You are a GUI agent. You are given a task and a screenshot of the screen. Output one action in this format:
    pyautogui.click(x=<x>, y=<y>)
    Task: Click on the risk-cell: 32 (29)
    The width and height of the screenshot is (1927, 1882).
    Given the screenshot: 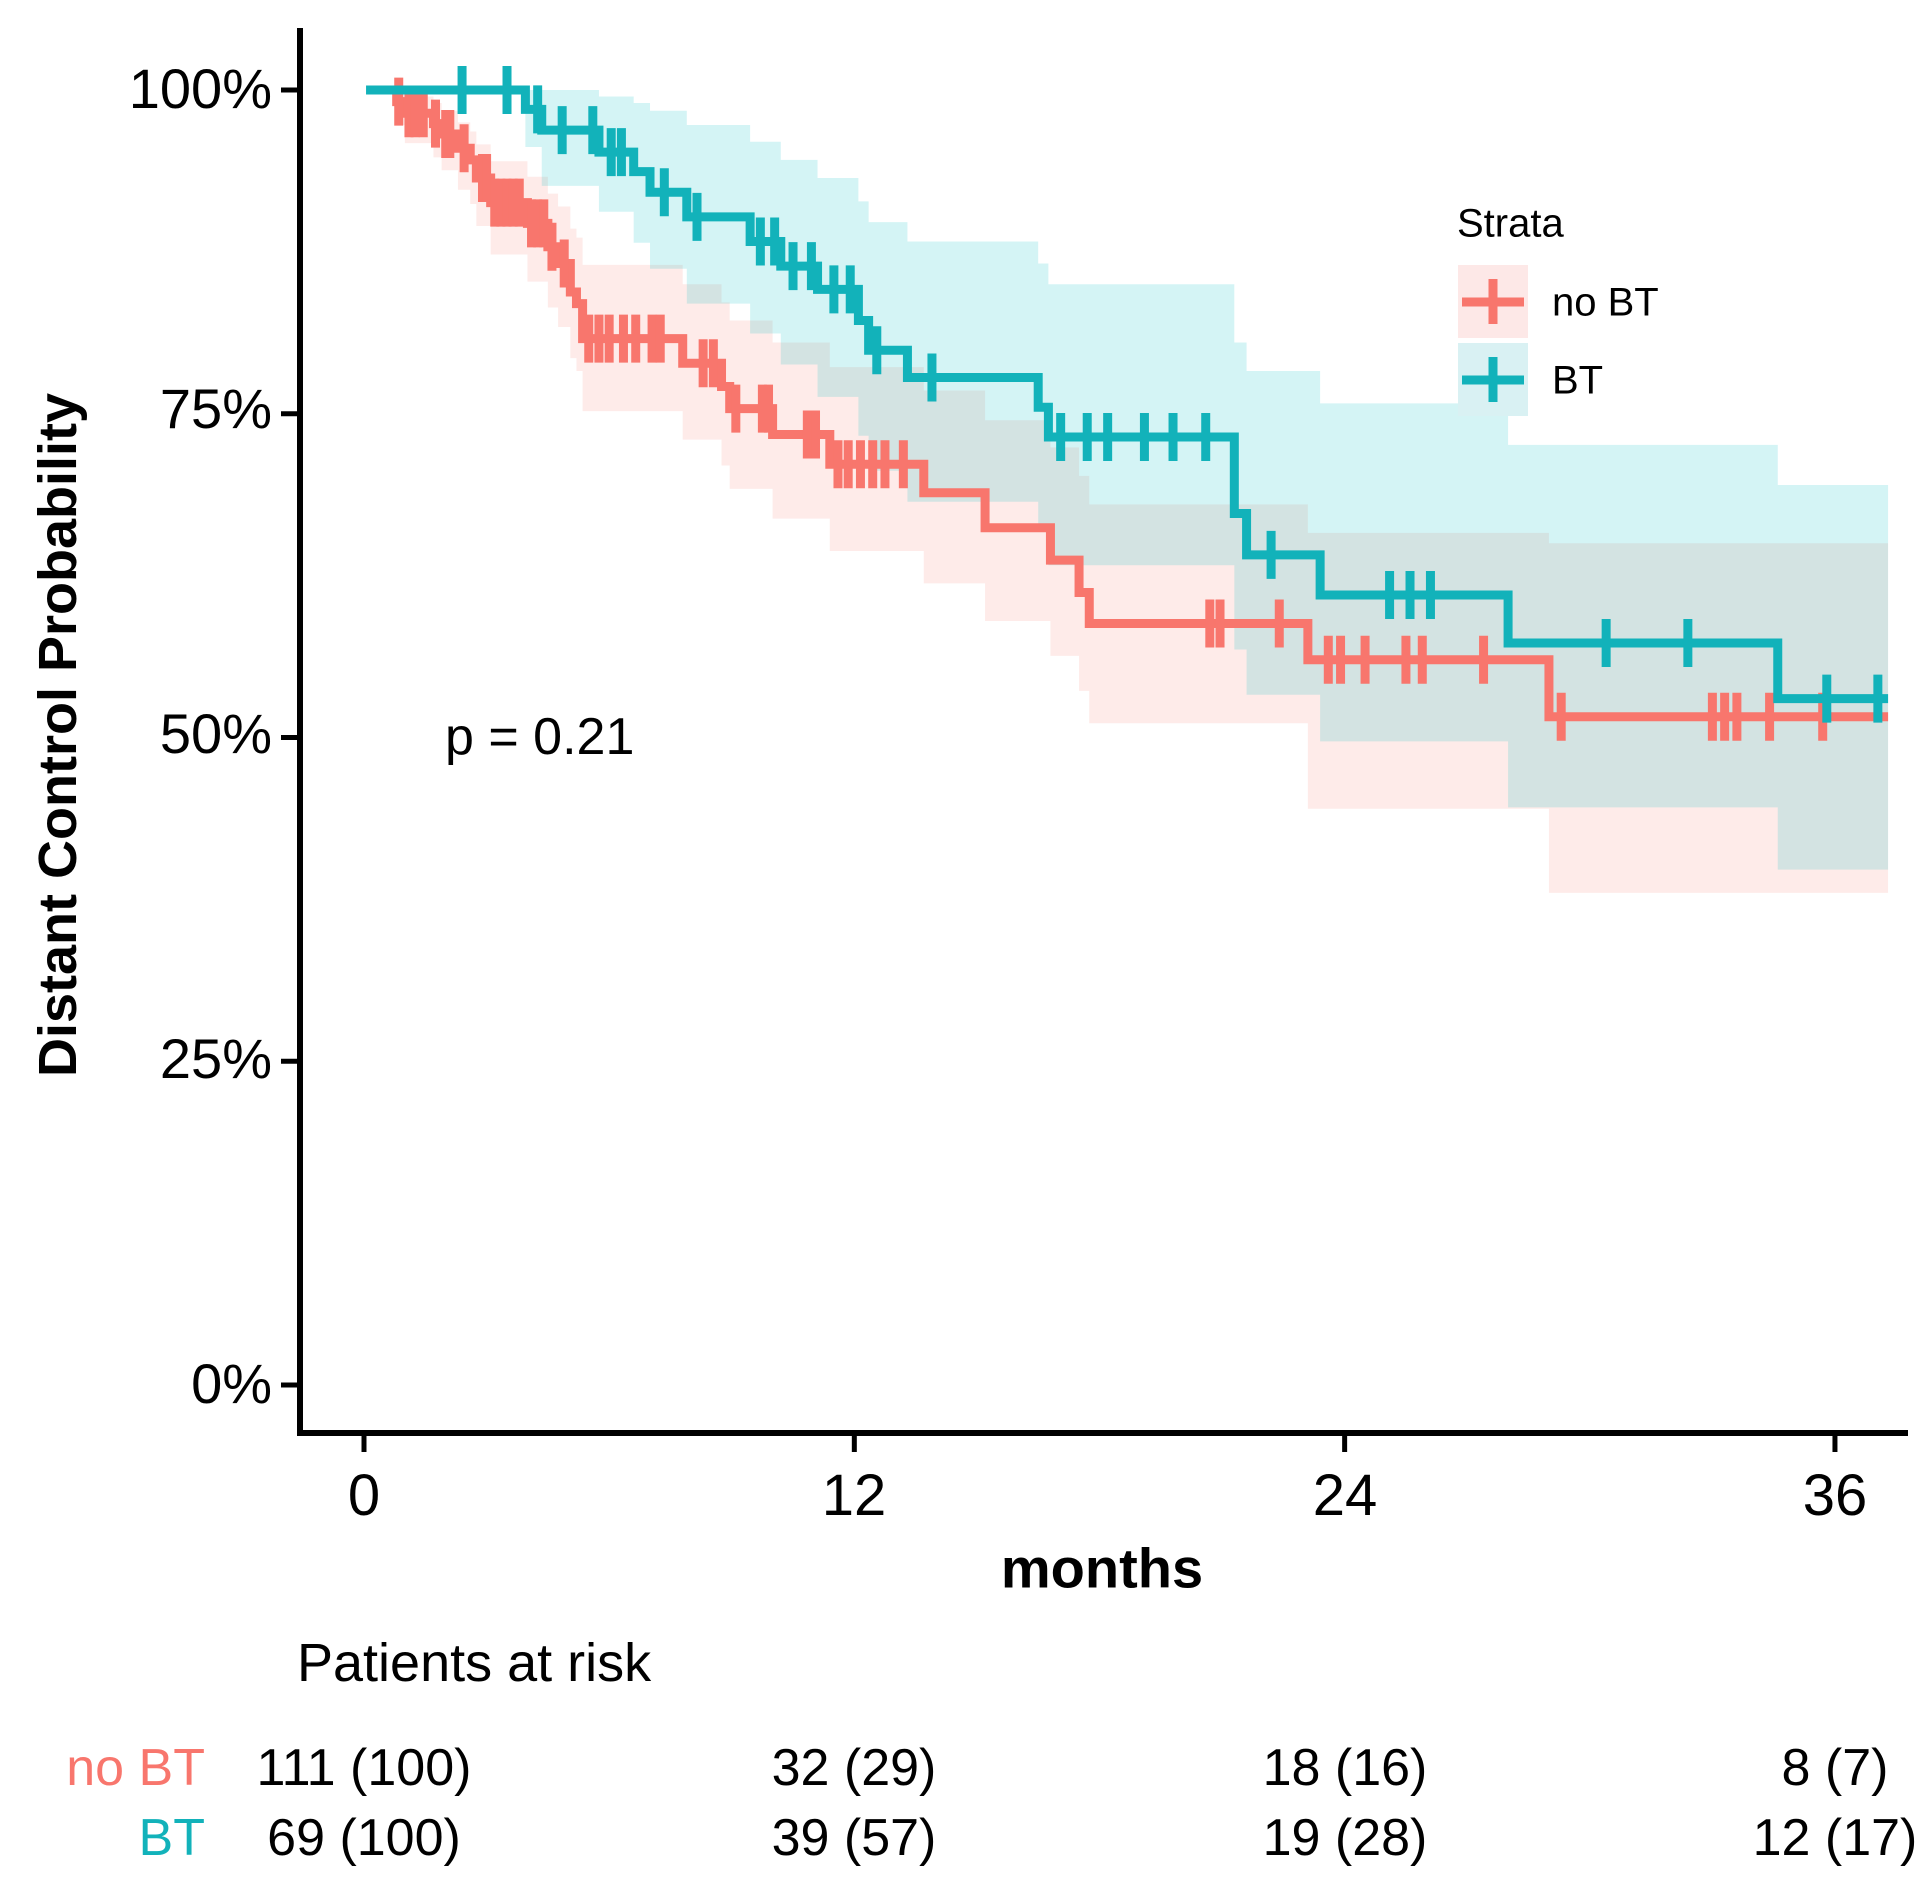 What is the action you would take?
    pyautogui.click(x=854, y=1768)
    